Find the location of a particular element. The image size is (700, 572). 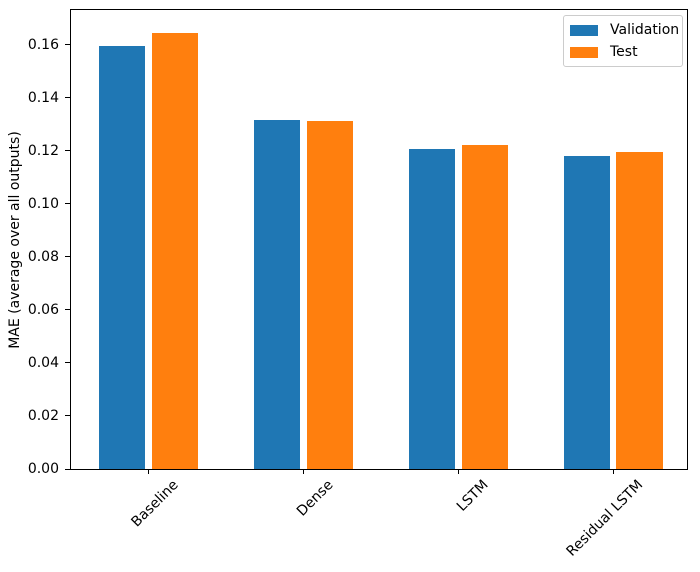

legend: Validation Test is located at coordinates (623, 41).